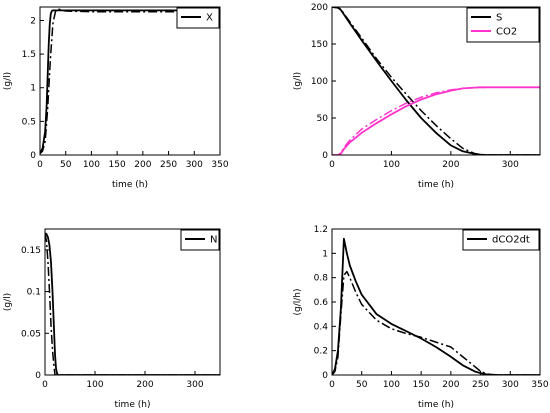 This screenshot has height=413, width=550. I want to click on y-tick-label: 0.05, so click(31, 334).